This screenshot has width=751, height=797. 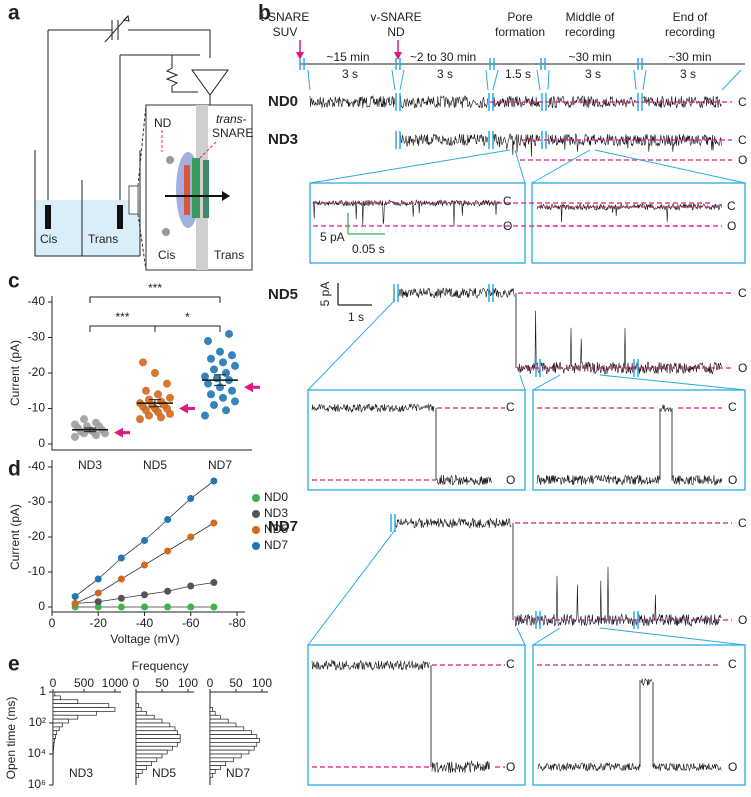 What do you see at coordinates (133, 200) in the screenshot?
I see `bilayer` at bounding box center [133, 200].